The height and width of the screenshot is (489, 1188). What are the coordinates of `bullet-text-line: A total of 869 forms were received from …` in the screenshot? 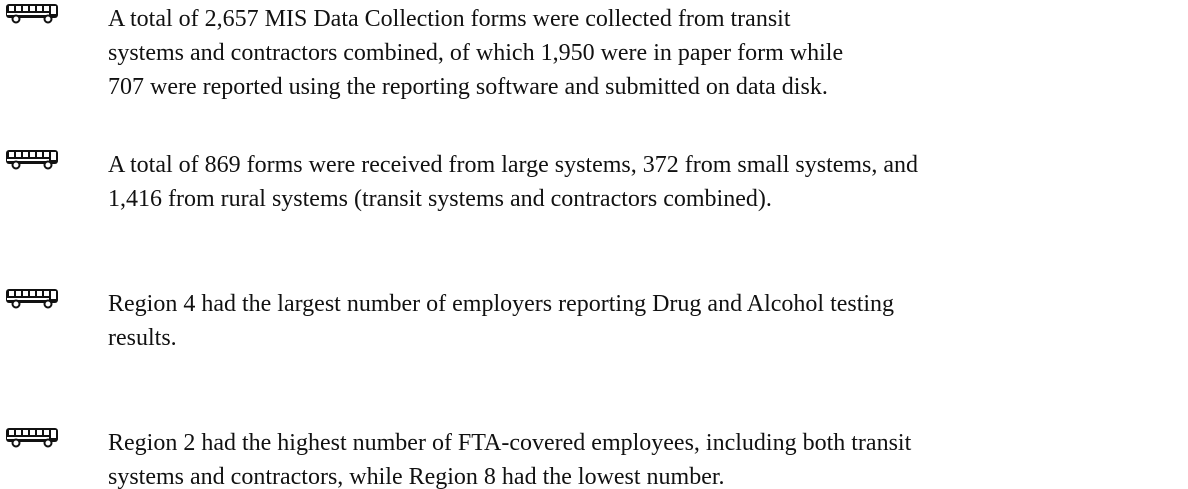 It's located at (513, 165).